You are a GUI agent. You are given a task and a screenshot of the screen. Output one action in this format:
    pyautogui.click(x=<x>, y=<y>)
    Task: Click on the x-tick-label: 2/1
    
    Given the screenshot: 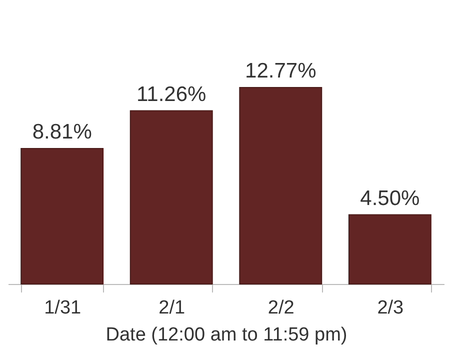 What is the action you would take?
    pyautogui.click(x=172, y=308)
    